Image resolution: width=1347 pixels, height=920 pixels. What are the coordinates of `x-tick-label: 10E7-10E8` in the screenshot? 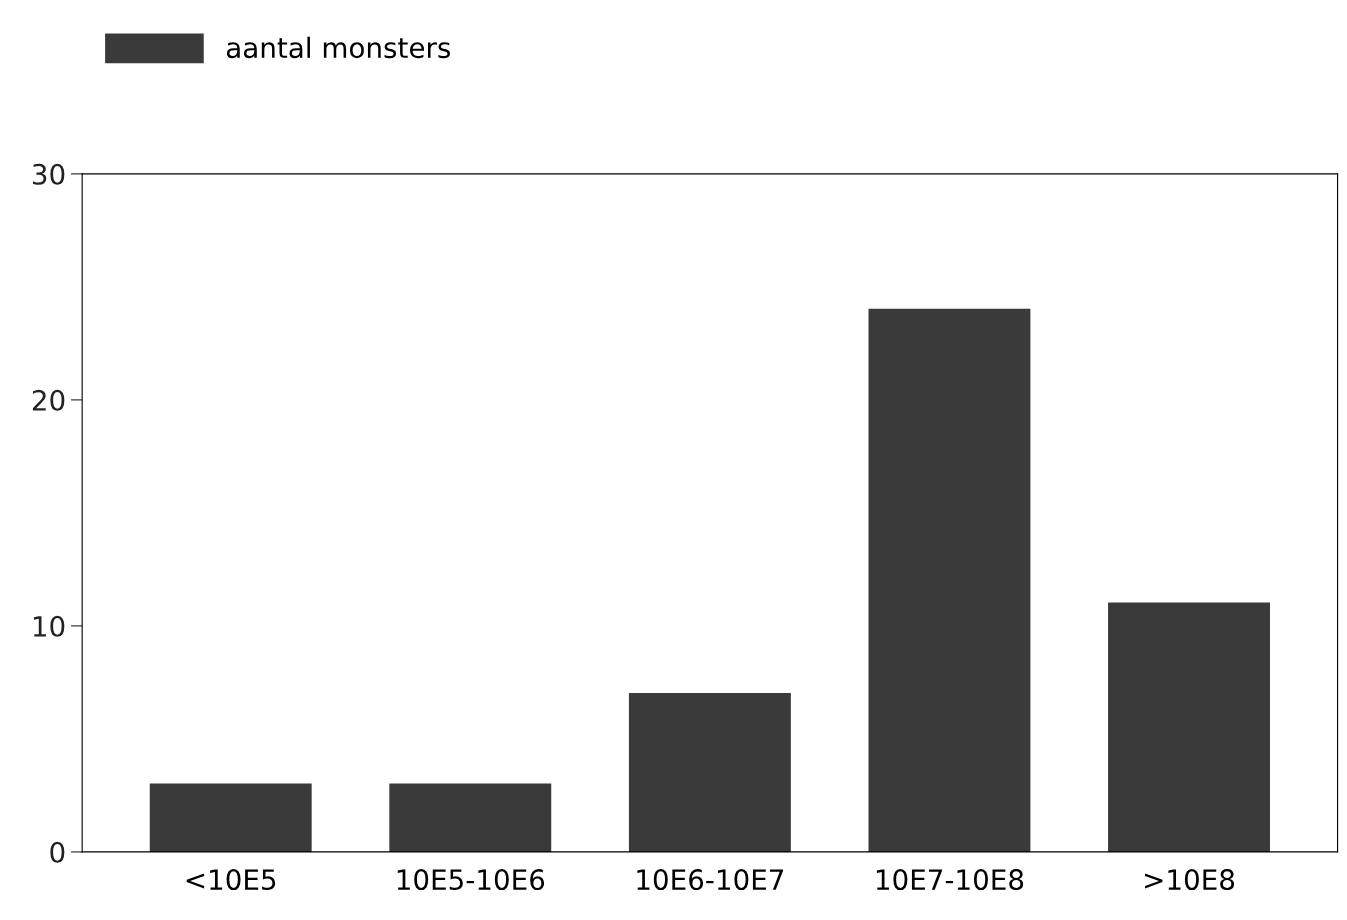 It's located at (950, 880).